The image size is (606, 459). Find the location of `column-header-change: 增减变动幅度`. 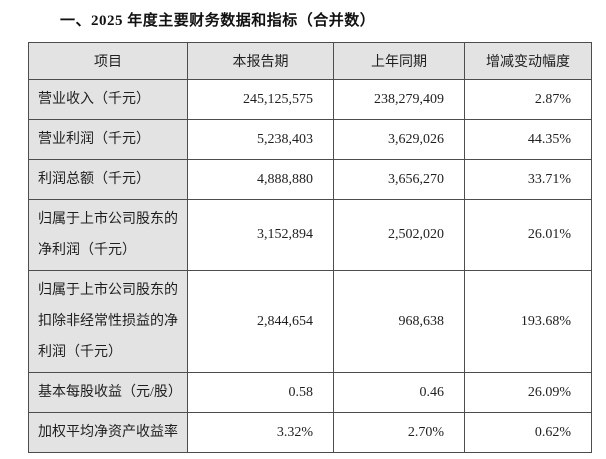

column-header-change: 增减变动幅度 is located at coordinates (528, 61).